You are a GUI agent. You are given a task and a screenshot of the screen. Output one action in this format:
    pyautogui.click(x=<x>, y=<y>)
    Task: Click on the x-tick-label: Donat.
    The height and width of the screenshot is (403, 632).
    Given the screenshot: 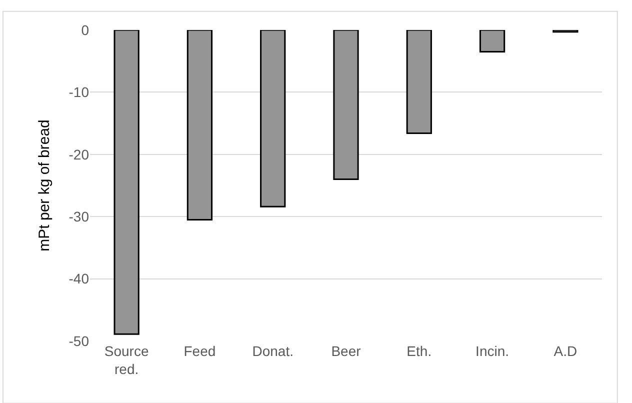 What is the action you would take?
    pyautogui.click(x=273, y=351)
    